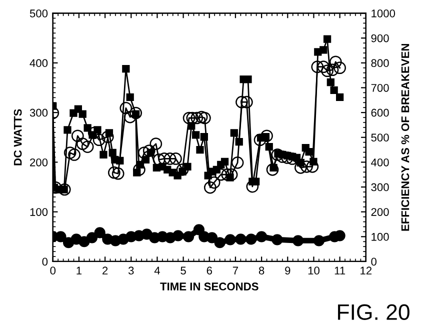  Describe the element at coordinates (105, 270) in the screenshot. I see `x-tick-label: 2` at that location.